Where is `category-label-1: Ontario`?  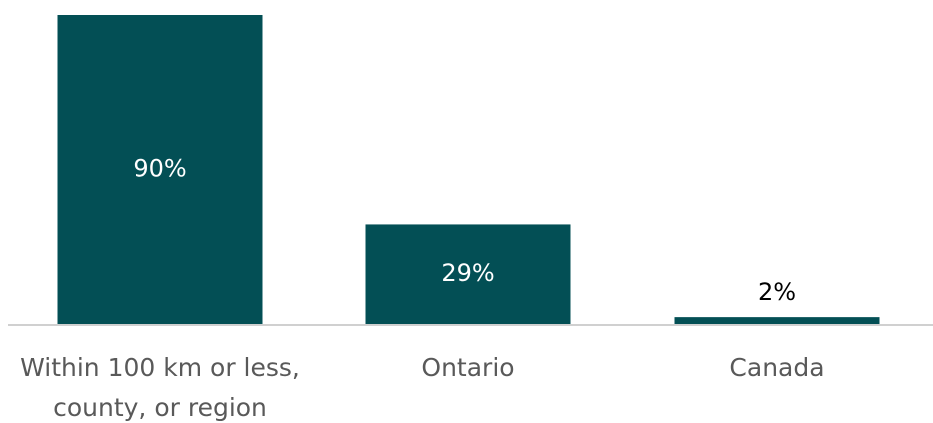
category-label-1: Ontario is located at coordinates (467, 367).